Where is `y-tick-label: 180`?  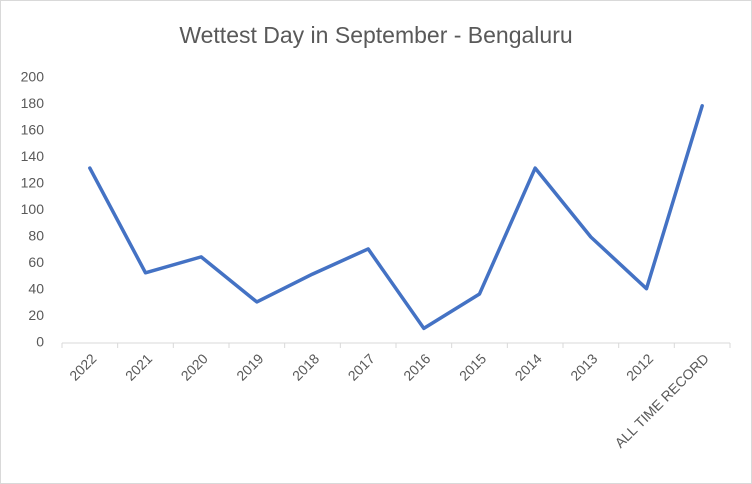 y-tick-label: 180 is located at coordinates (33, 103).